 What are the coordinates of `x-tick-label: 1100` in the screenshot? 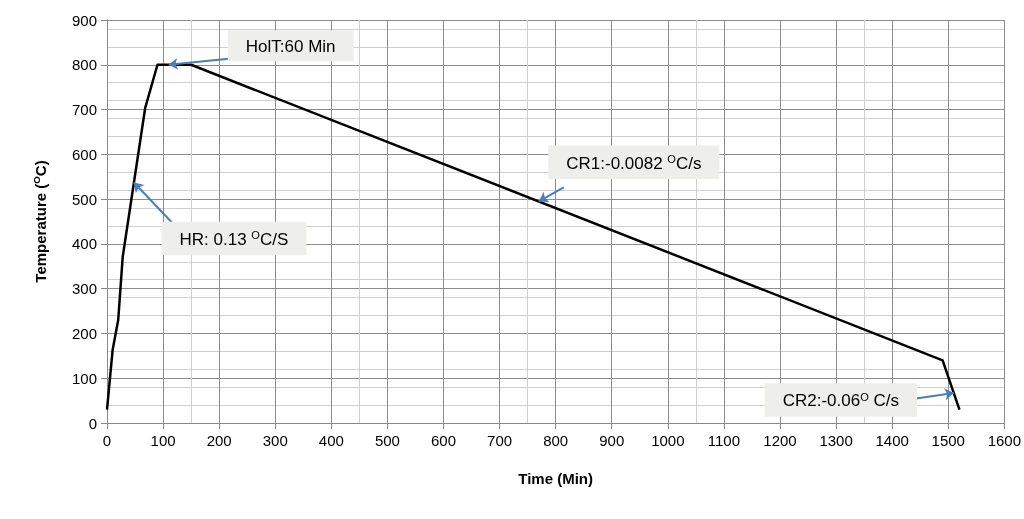 It's located at (724, 440).